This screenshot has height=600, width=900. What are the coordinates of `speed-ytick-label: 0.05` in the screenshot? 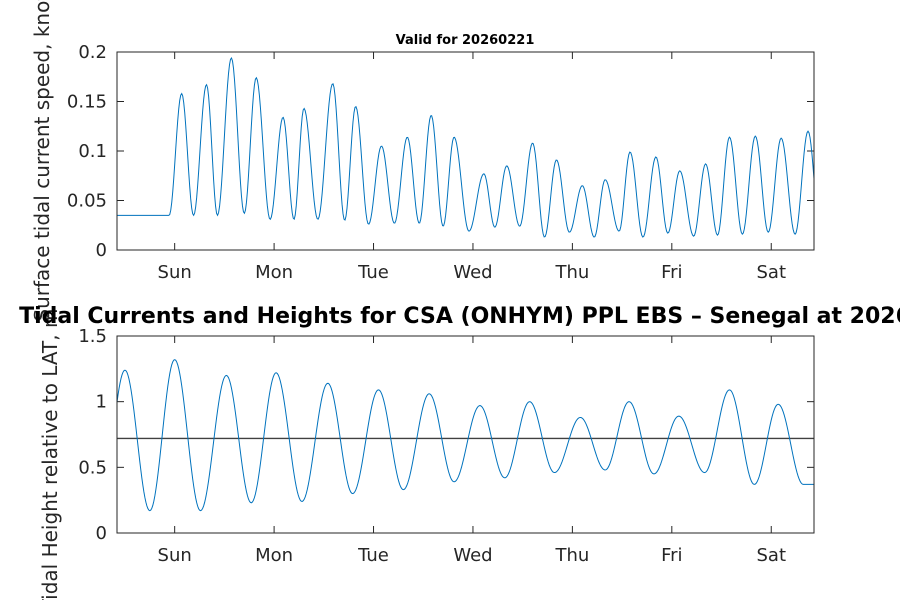 It's located at (87, 201).